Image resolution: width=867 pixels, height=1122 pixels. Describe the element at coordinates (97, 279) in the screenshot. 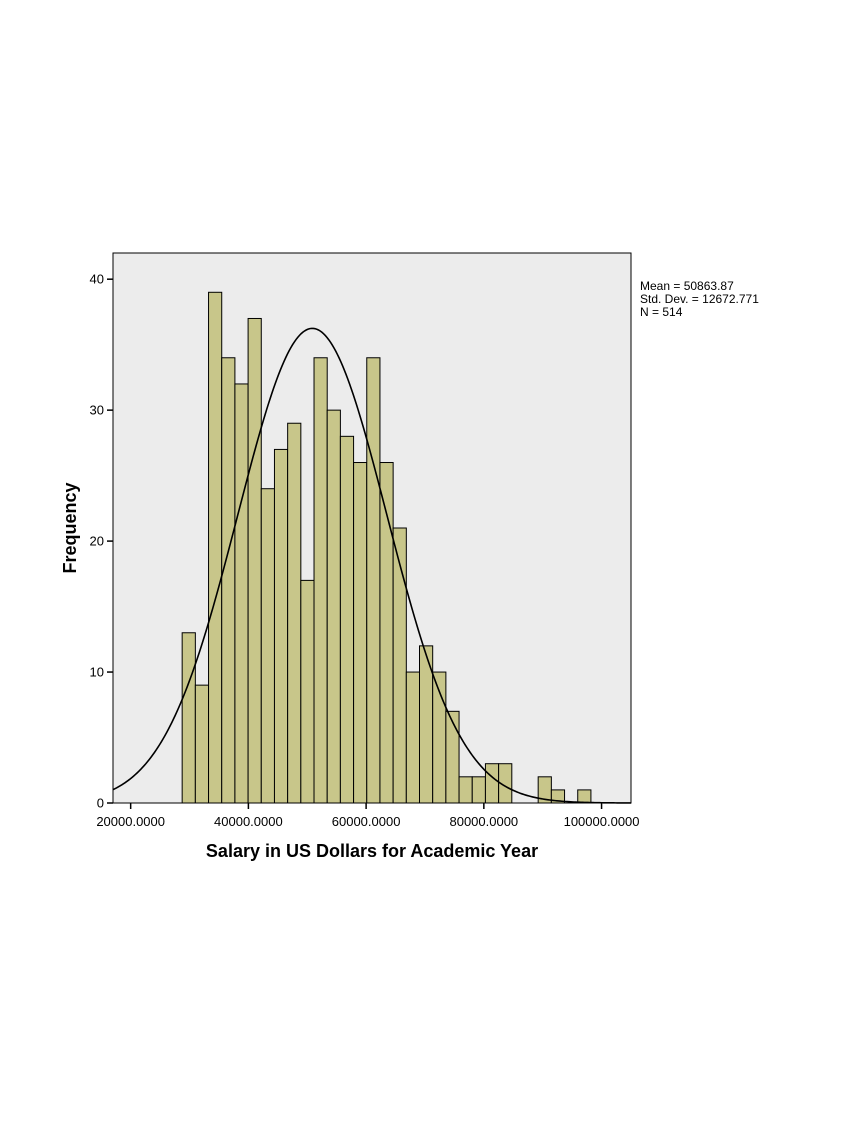

I see `y-tick-label: 40` at that location.